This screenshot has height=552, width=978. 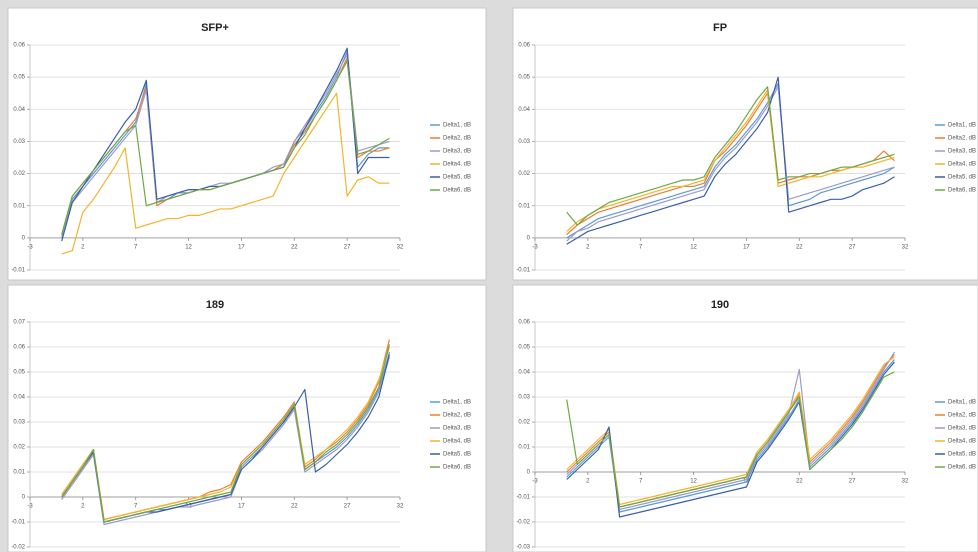 What do you see at coordinates (523, 548) in the screenshot?
I see `y-tick-label: -0.03` at bounding box center [523, 548].